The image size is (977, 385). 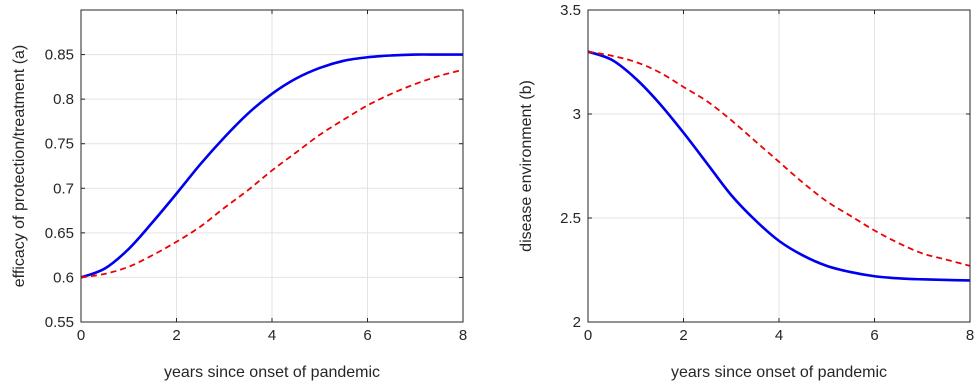 I want to click on y-tick-label: 0.6, so click(x=63, y=277).